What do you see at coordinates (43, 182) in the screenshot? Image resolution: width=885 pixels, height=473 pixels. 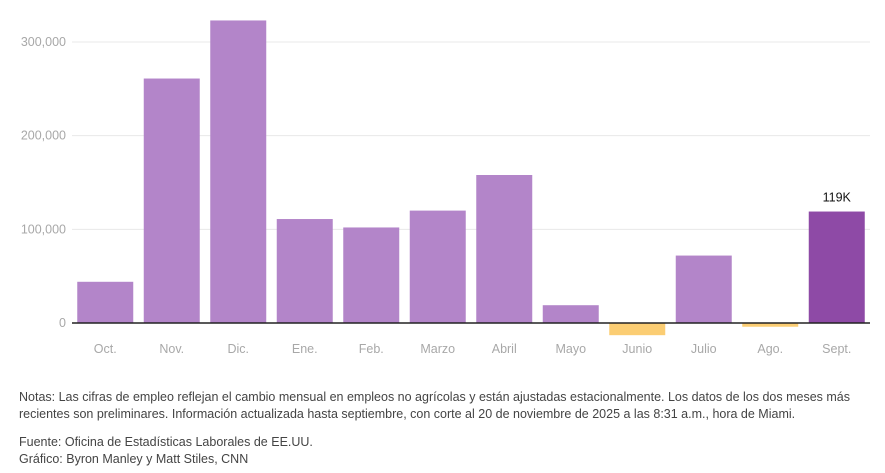 I see `y-axis-tick-labels: 0 100,000 200,000 300,000` at bounding box center [43, 182].